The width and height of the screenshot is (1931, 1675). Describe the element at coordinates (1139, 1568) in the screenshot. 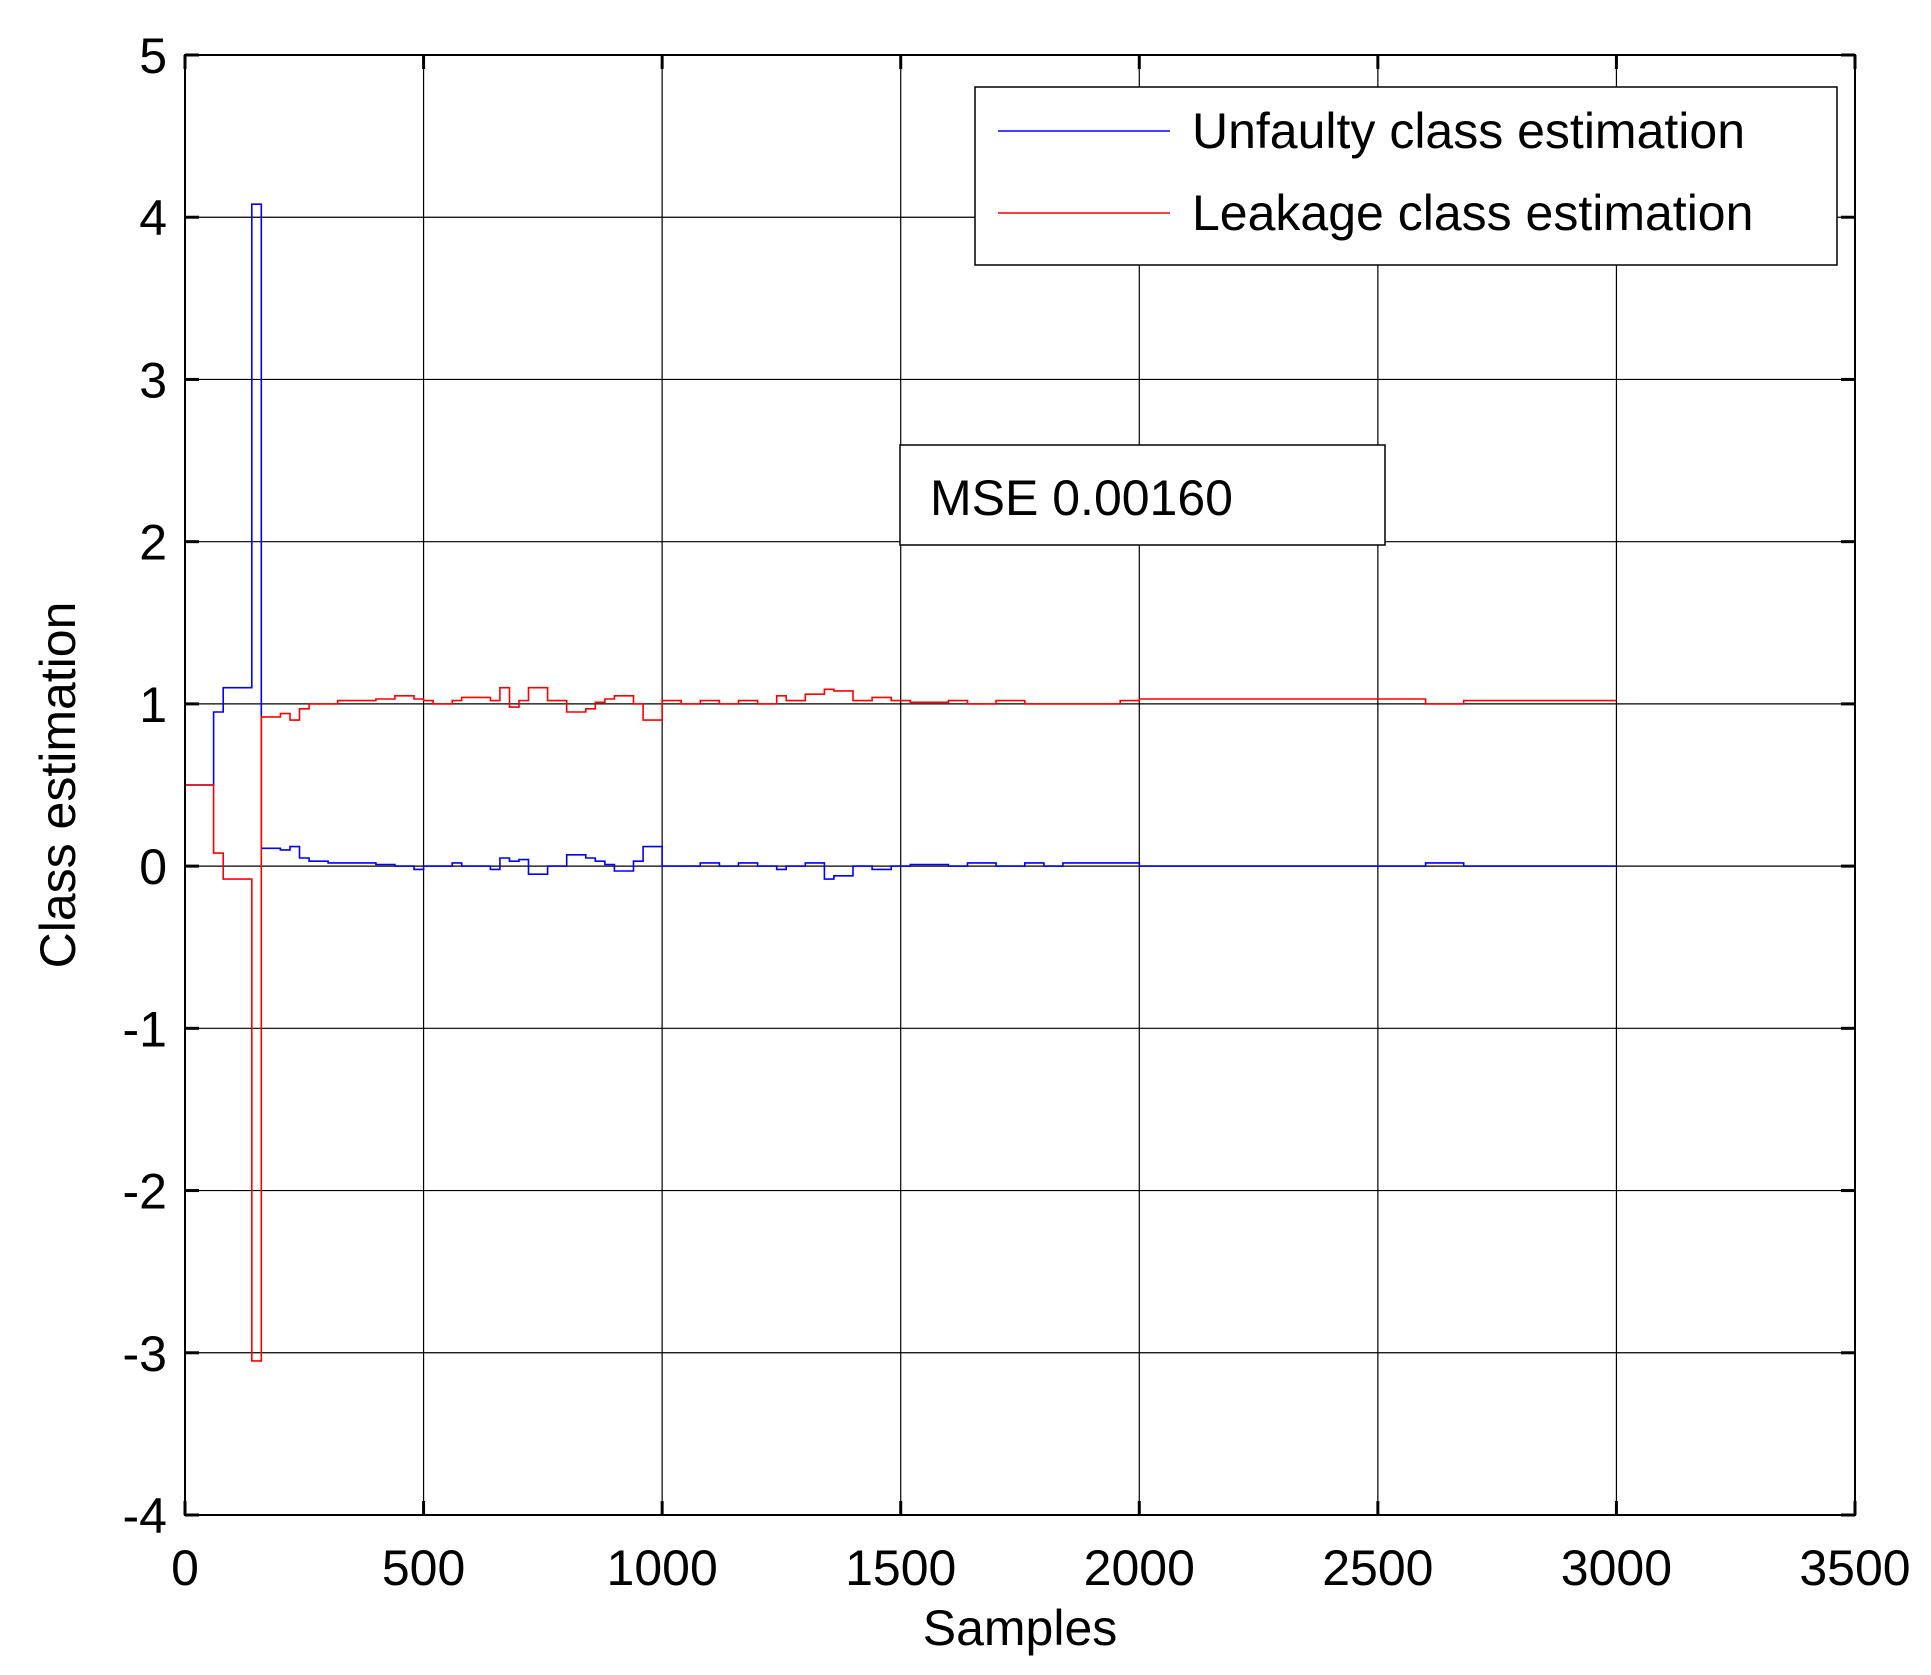

I see `x-tick-label: 2000` at that location.